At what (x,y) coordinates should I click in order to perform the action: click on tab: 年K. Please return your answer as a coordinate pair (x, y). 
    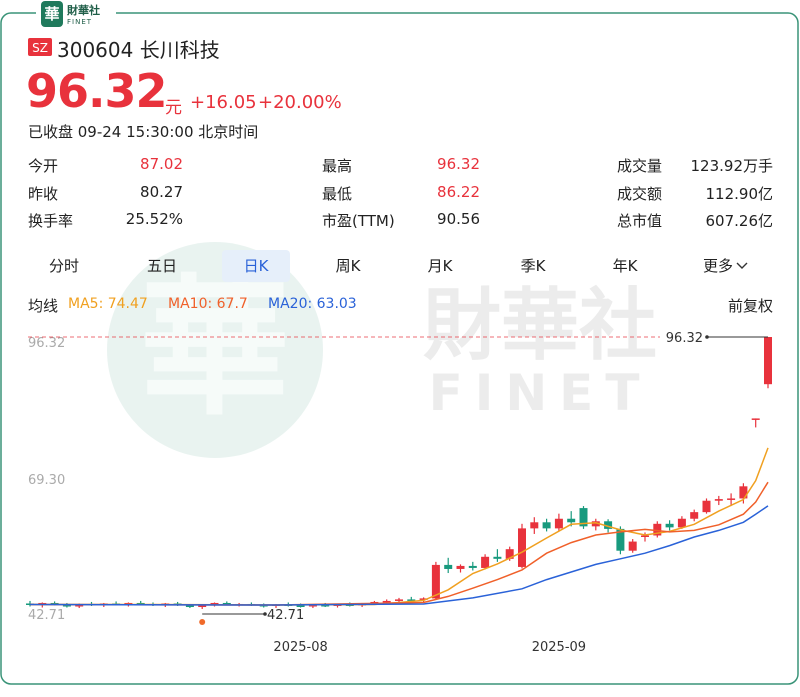
    Looking at the image, I should click on (625, 266).